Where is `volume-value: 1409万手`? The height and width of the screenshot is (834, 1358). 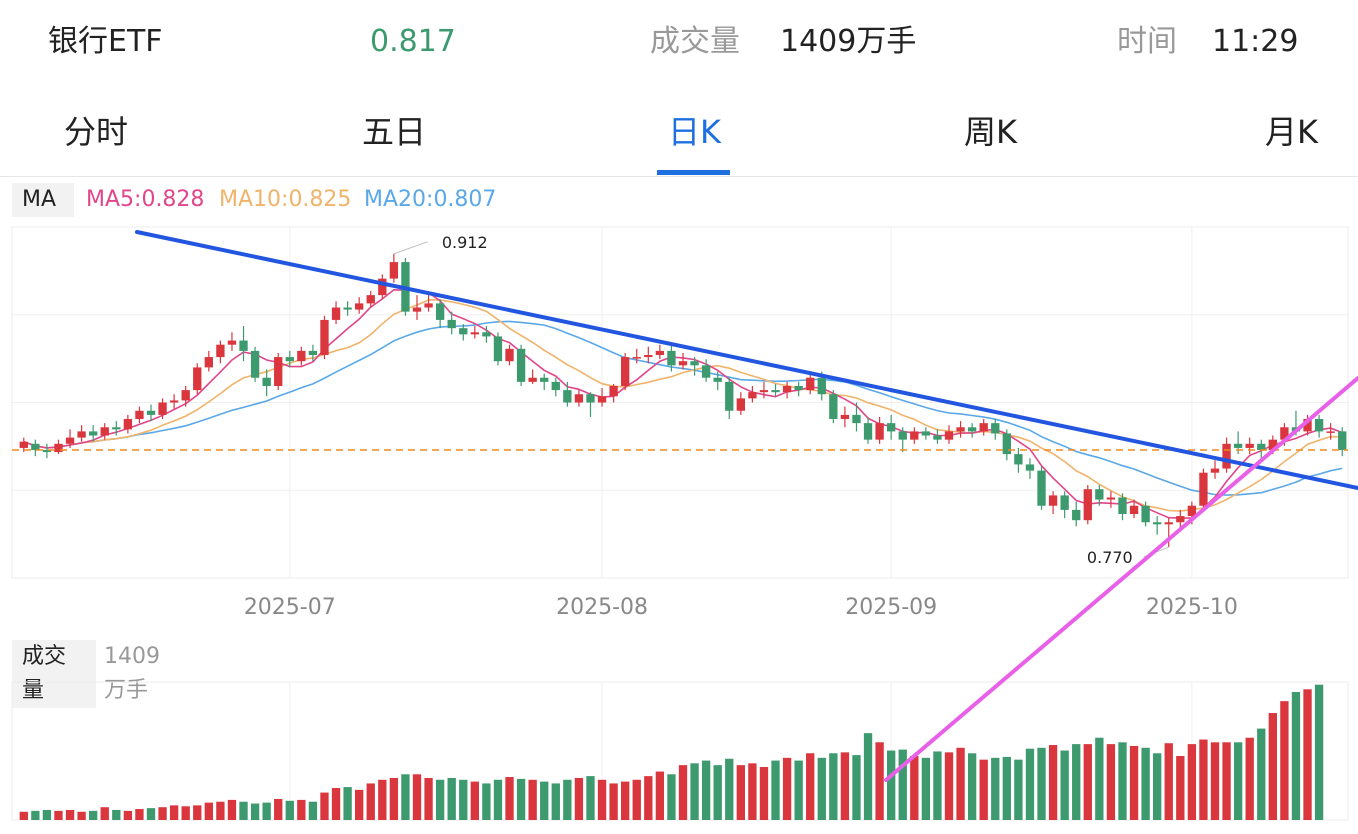 volume-value: 1409万手 is located at coordinates (848, 41).